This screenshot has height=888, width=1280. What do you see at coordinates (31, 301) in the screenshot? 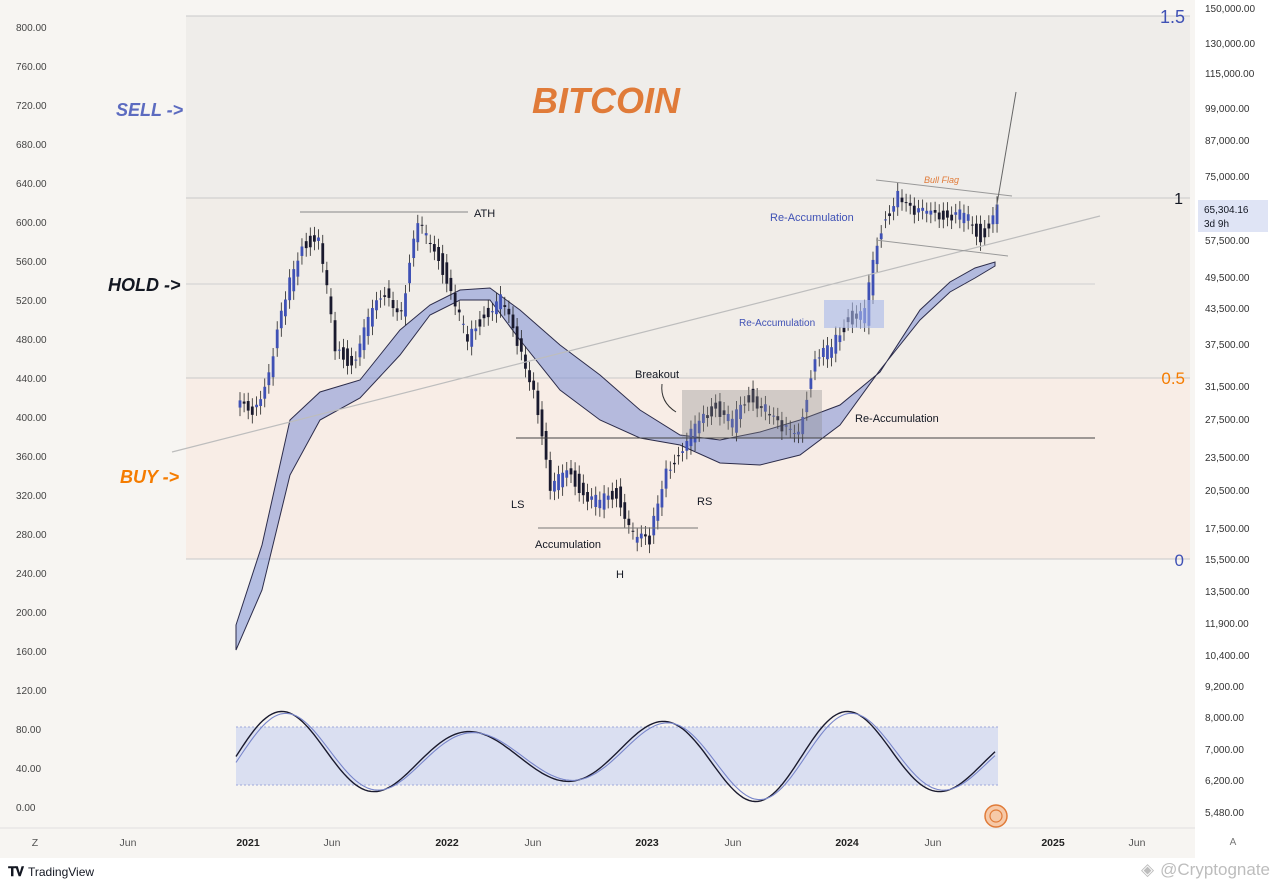
I see `left-axis-tick-label: 520.00` at bounding box center [31, 301].